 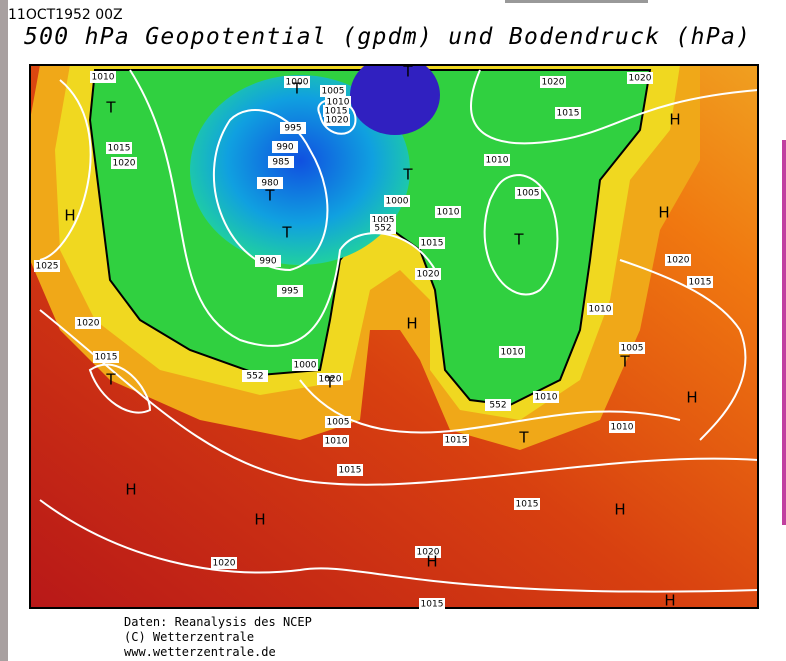 What do you see at coordinates (576, 1) in the screenshot?
I see `top-tab` at bounding box center [576, 1].